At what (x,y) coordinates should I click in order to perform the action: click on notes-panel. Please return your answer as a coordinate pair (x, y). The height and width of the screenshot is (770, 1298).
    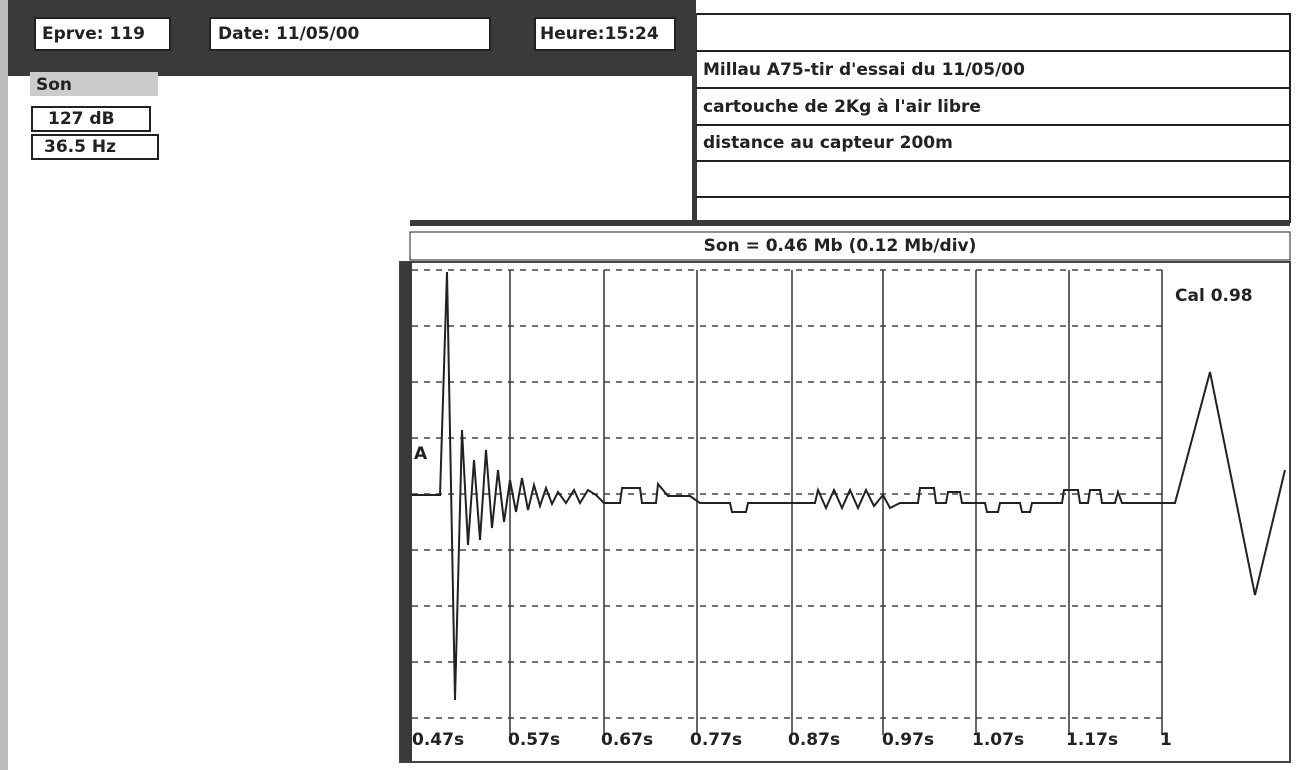
    Looking at the image, I should click on (993, 118).